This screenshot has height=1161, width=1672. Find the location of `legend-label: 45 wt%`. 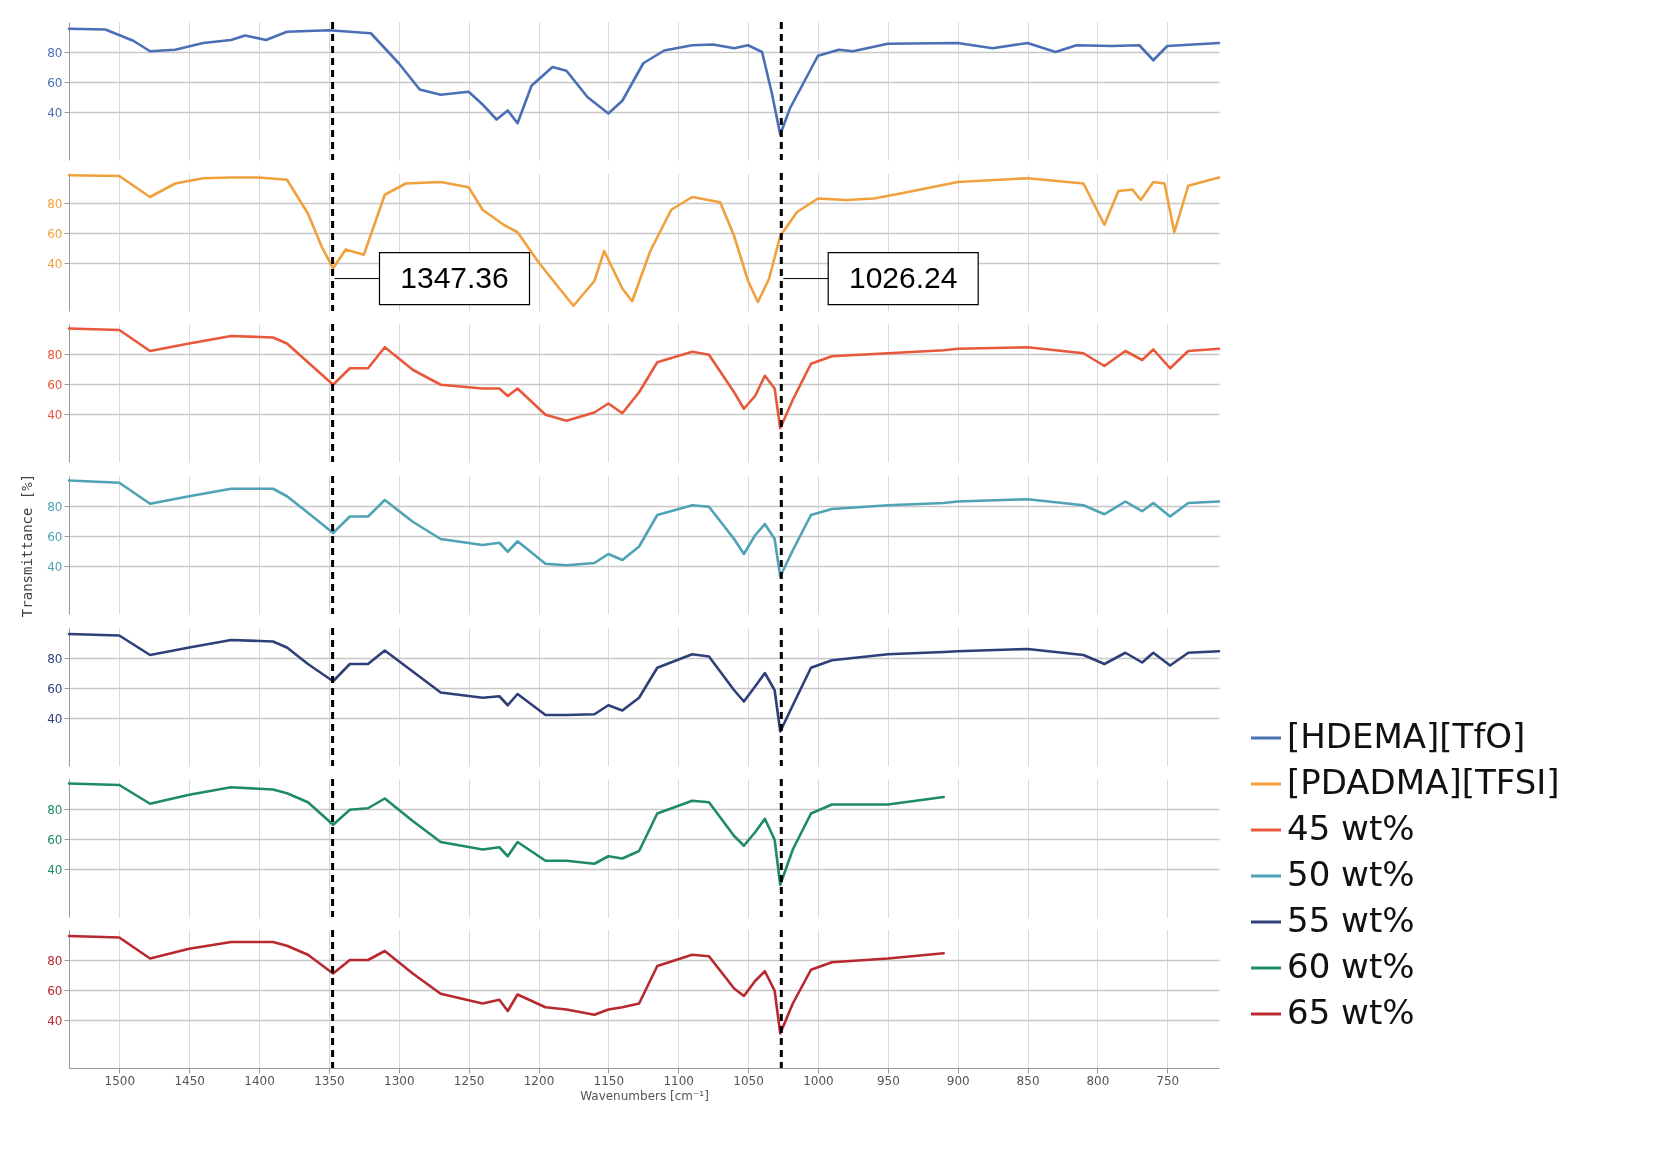

legend-label: 45 wt% is located at coordinates (1351, 828).